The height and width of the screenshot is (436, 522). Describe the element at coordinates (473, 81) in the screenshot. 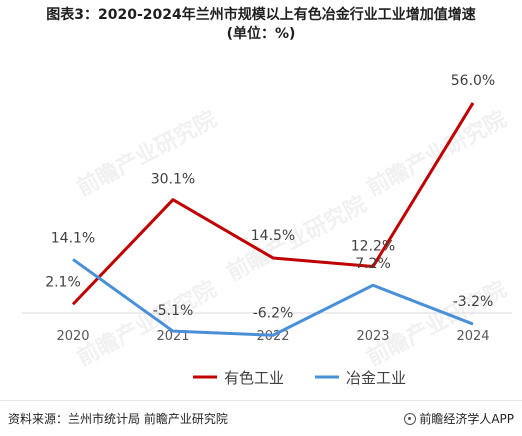

I see `data-label: 56.0%` at that location.